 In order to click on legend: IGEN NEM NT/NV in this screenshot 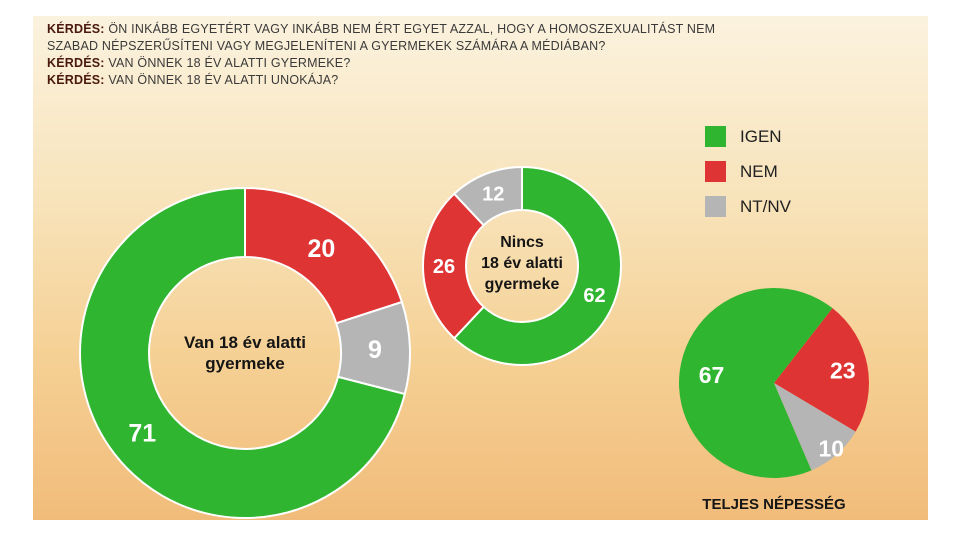, I will do `click(748, 178)`.